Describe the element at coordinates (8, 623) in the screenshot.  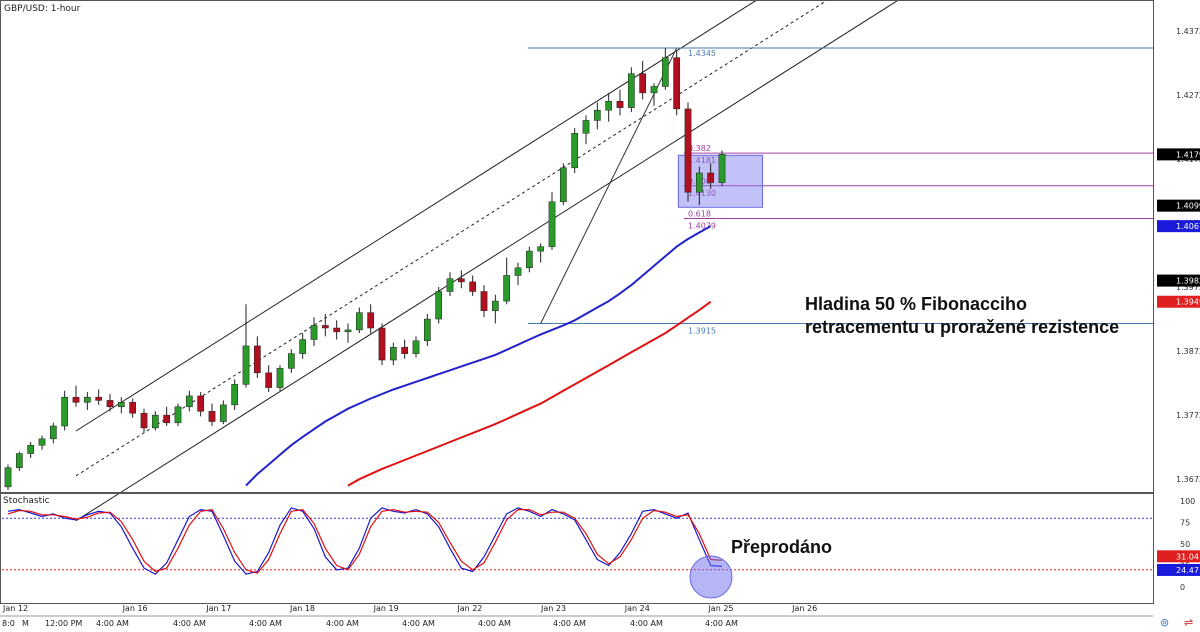
I see `x-time-label: 8:0` at that location.